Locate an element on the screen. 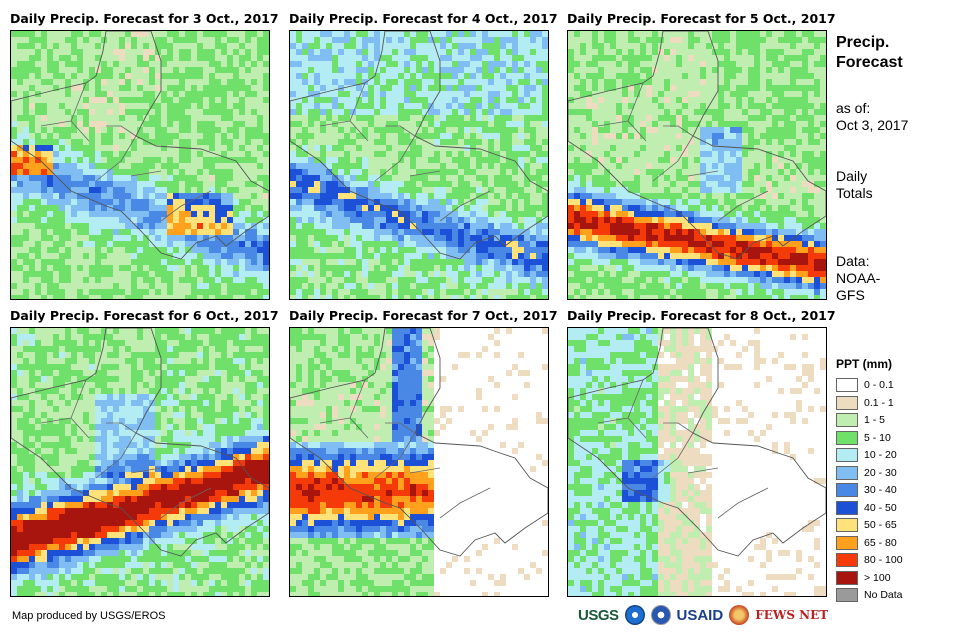 This screenshot has width=970, height=635. as-of-value: Oct 3, 2017 is located at coordinates (872, 125).